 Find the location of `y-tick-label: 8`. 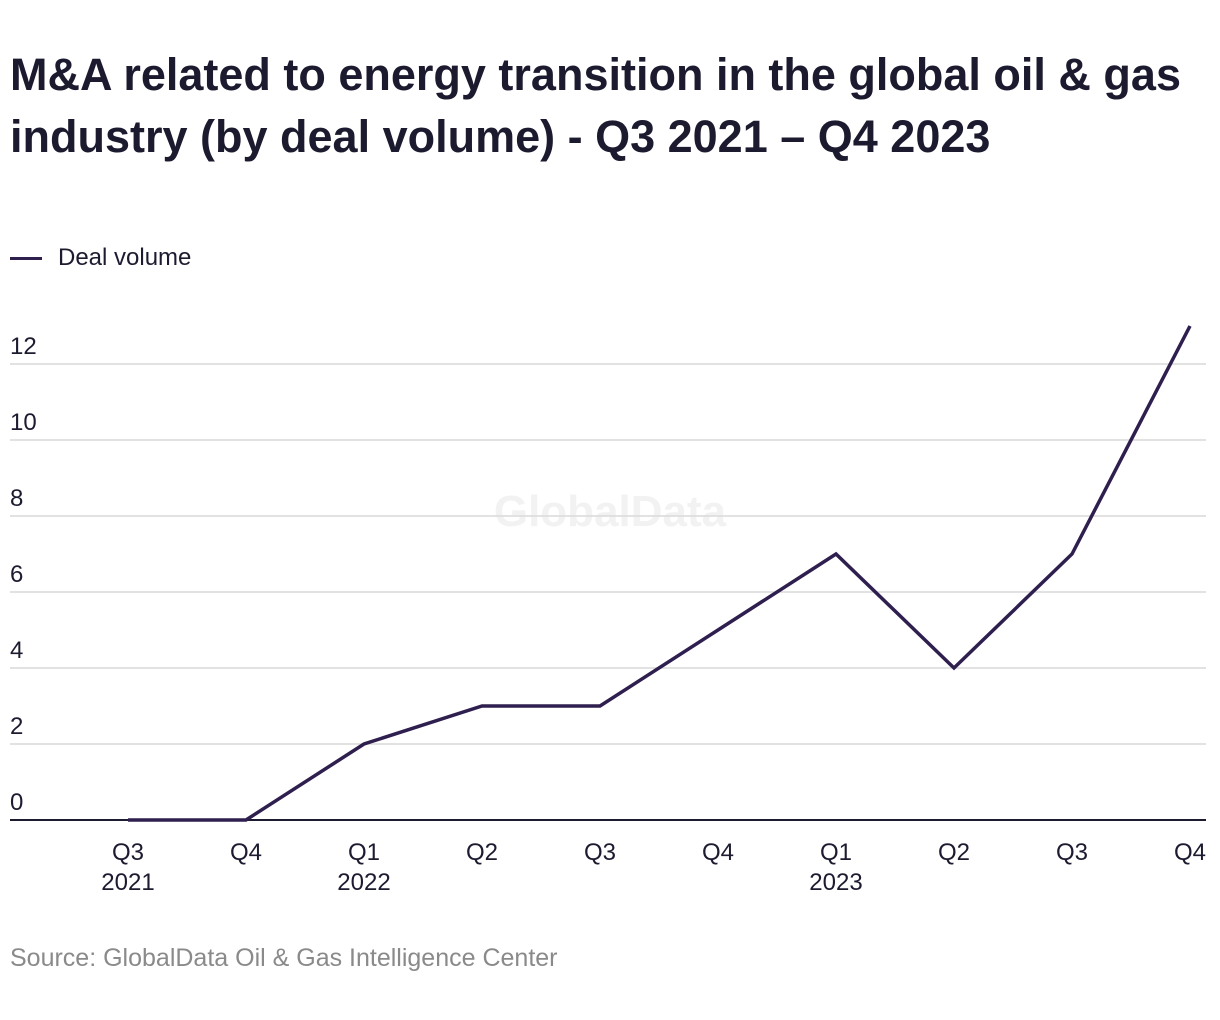

y-tick-label: 8 is located at coordinates (16, 498).